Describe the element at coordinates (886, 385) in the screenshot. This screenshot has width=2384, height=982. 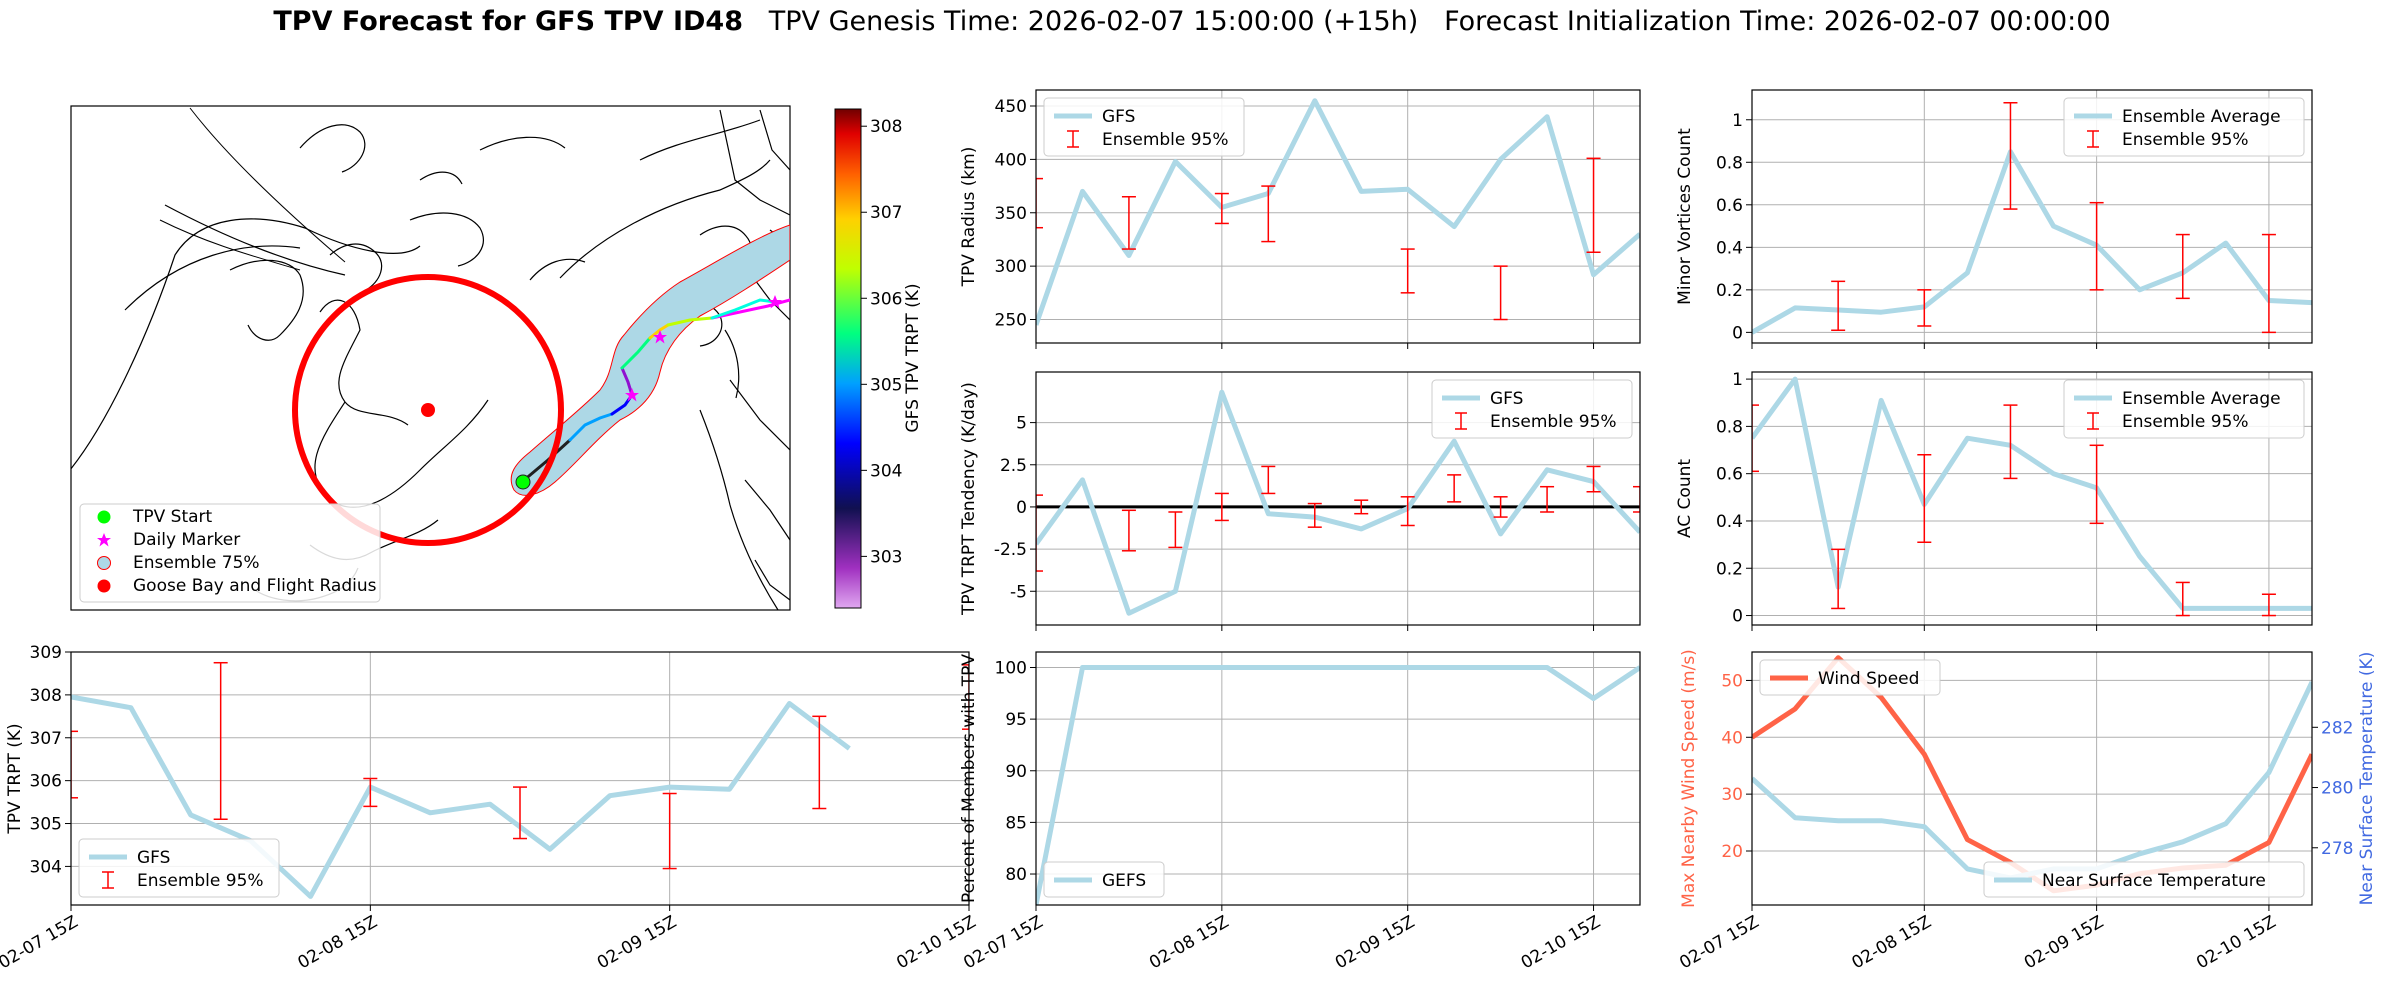
I see `colorbar-tick-label: 305` at that location.